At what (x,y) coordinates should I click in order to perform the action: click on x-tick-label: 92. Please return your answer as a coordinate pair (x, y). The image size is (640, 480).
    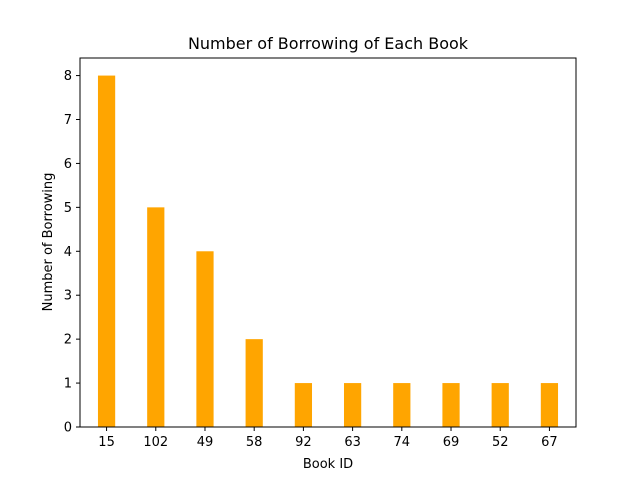
    Looking at the image, I should click on (303, 442).